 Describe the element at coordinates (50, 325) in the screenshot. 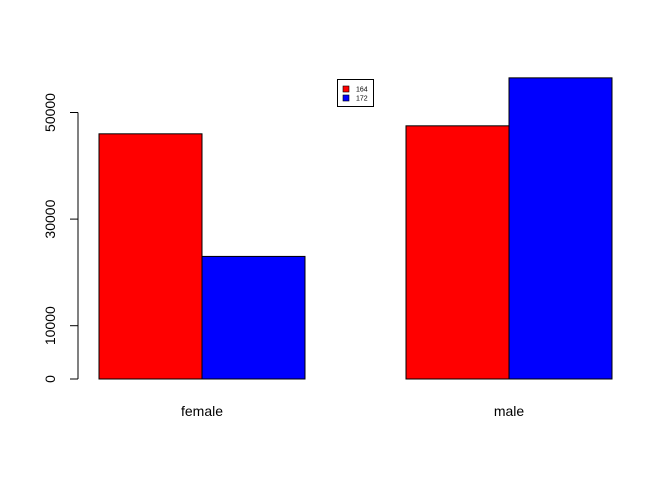

I see `y-tick-label: 10000` at that location.